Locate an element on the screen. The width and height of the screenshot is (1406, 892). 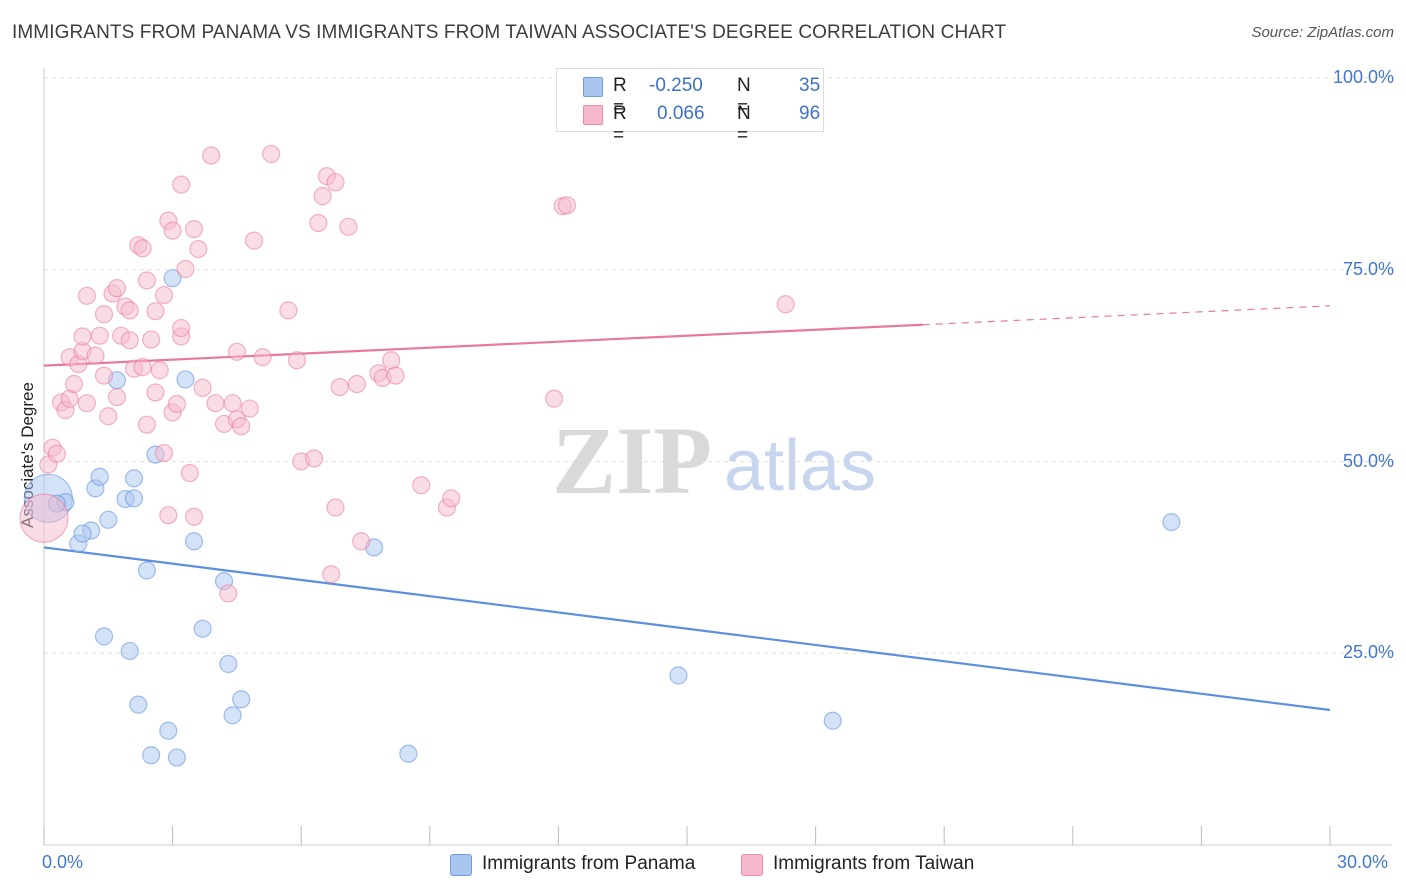
watermark: ZIP atlas is located at coordinates (714, 460).